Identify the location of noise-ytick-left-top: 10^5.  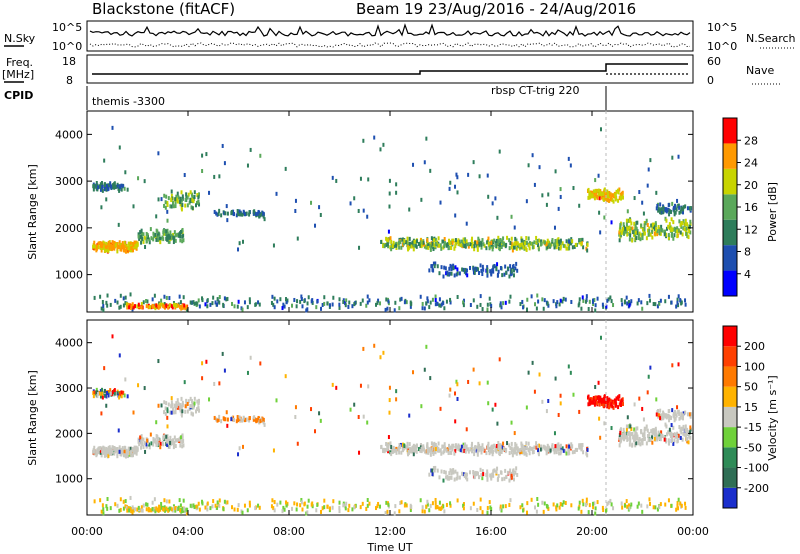
(67, 27).